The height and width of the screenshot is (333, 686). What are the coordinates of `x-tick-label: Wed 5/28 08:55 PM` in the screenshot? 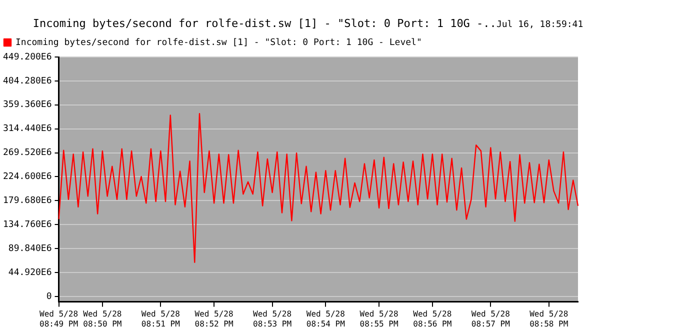 It's located at (379, 319).